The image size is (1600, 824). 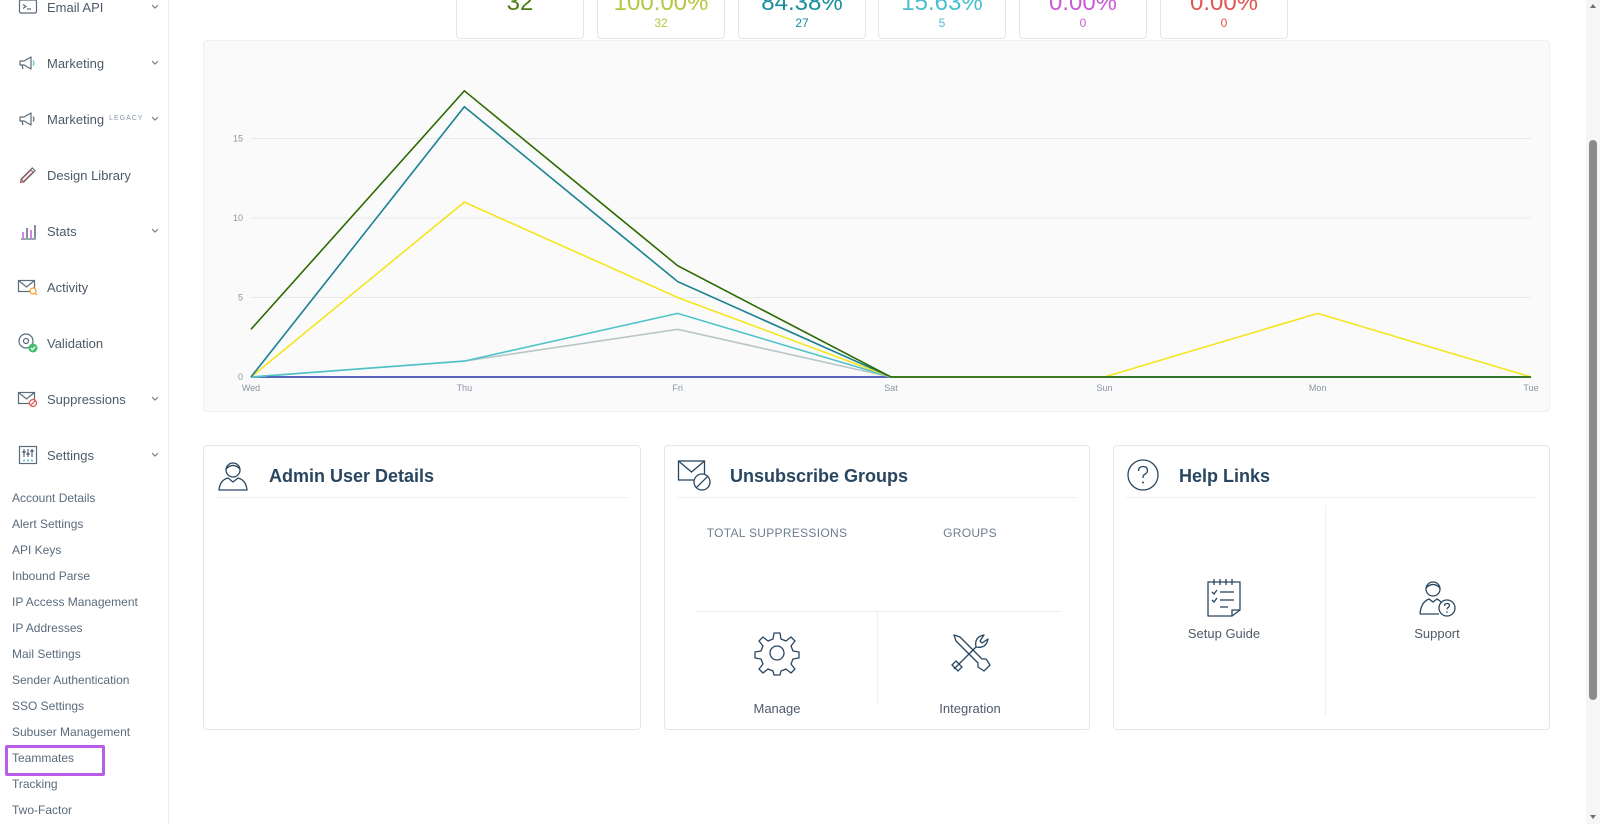 What do you see at coordinates (677, 388) in the screenshot?
I see `x-tick-label: Fri` at bounding box center [677, 388].